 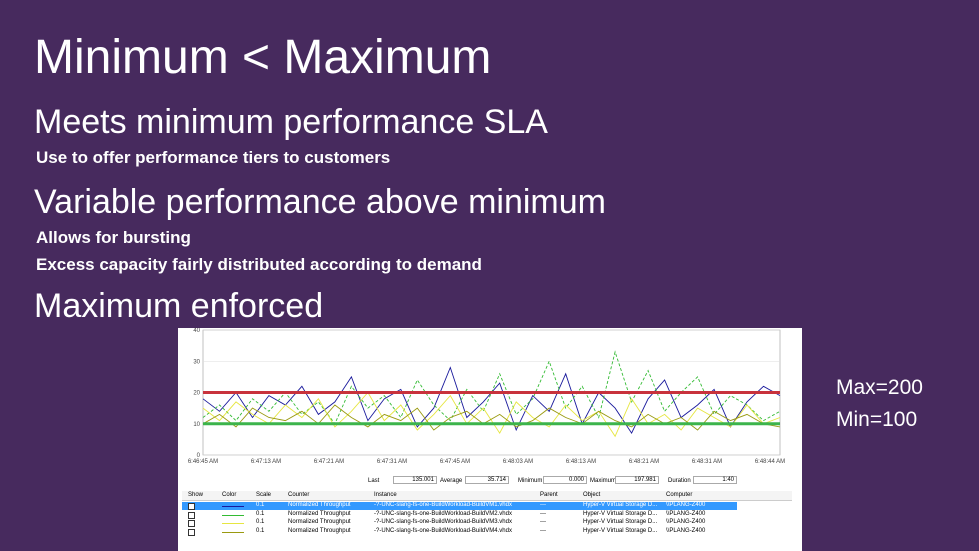 What do you see at coordinates (196, 394) in the screenshot?
I see `y-tick-label: 20` at bounding box center [196, 394].